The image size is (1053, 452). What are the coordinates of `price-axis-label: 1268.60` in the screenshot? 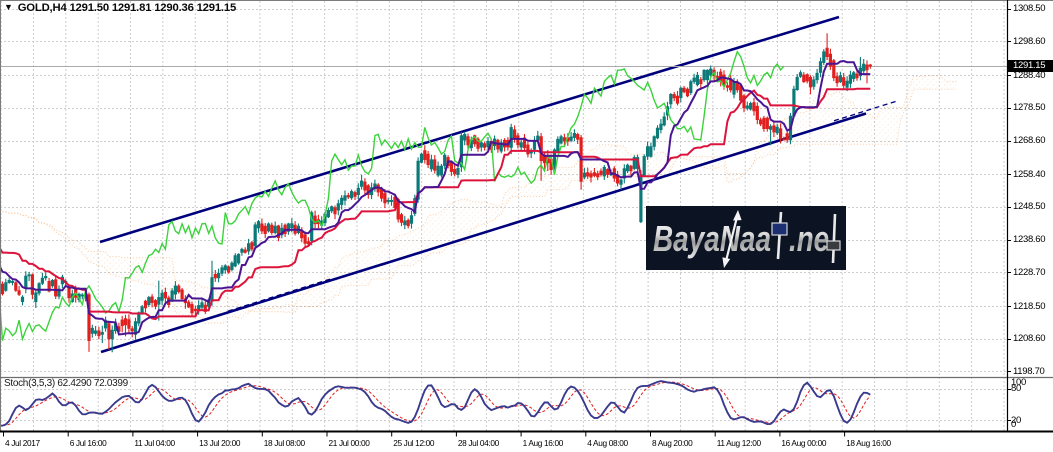 It's located at (1029, 141).